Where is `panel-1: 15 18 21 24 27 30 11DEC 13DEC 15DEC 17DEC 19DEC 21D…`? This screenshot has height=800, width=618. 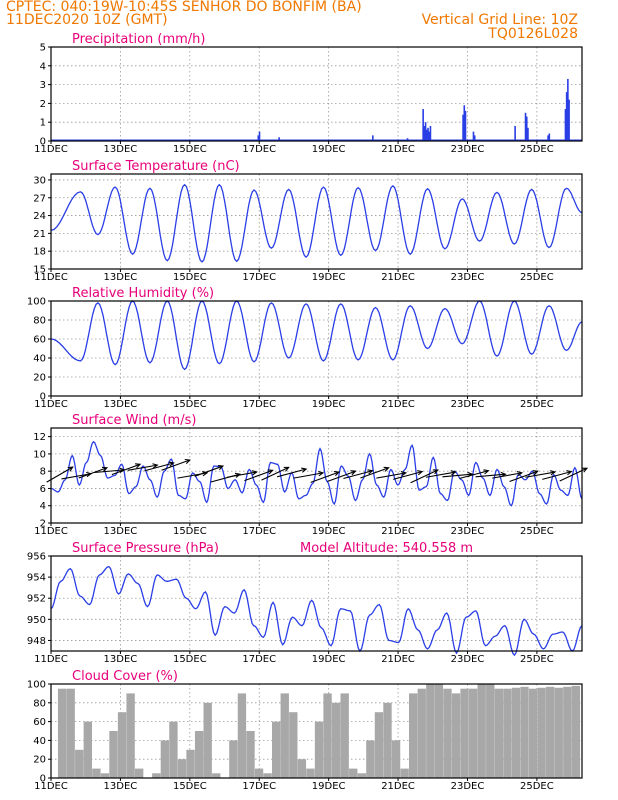
panel-1: 15 18 21 24 27 30 11DEC 13DEC 15DEC 17DEC 19DEC 21D… is located at coordinates (308, 221).